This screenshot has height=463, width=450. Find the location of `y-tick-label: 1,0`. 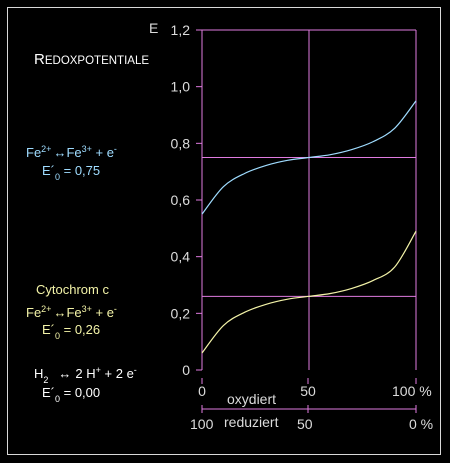

y-tick-label: 1,0 is located at coordinates (181, 87).